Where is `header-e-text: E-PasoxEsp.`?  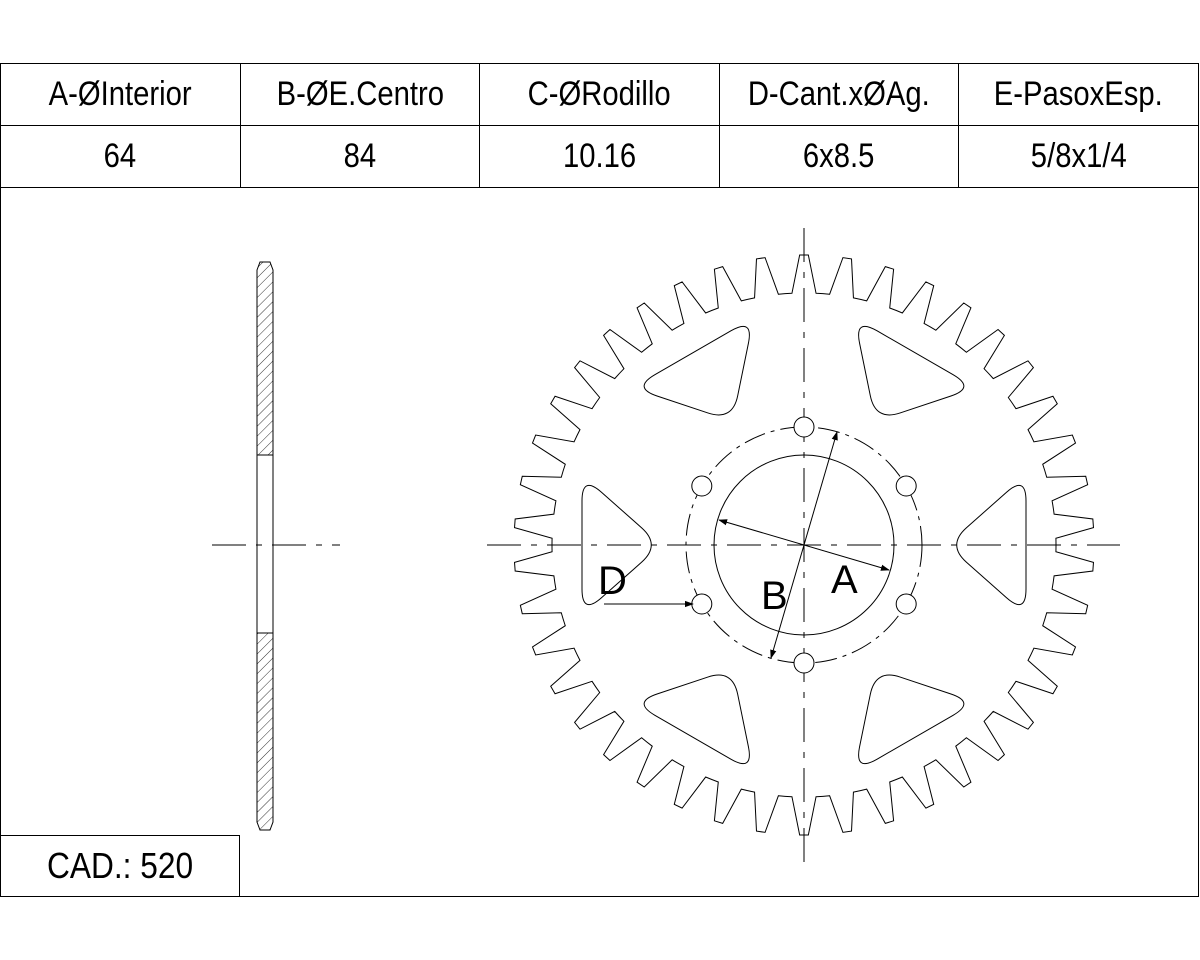 header-e-text: E-PasoxEsp. is located at coordinates (1079, 94).